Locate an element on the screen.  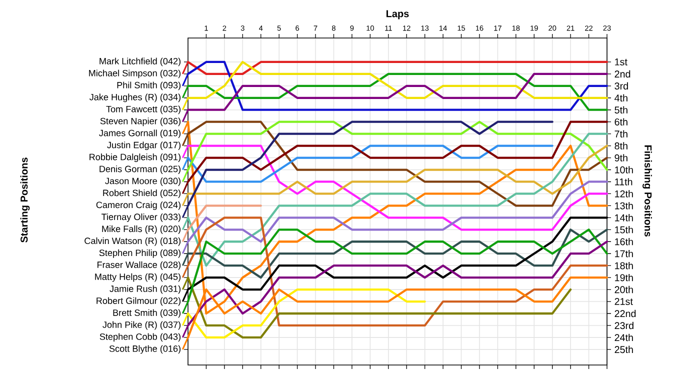
legend-label: Jake Hughes (R) (034) is located at coordinates (135, 98).